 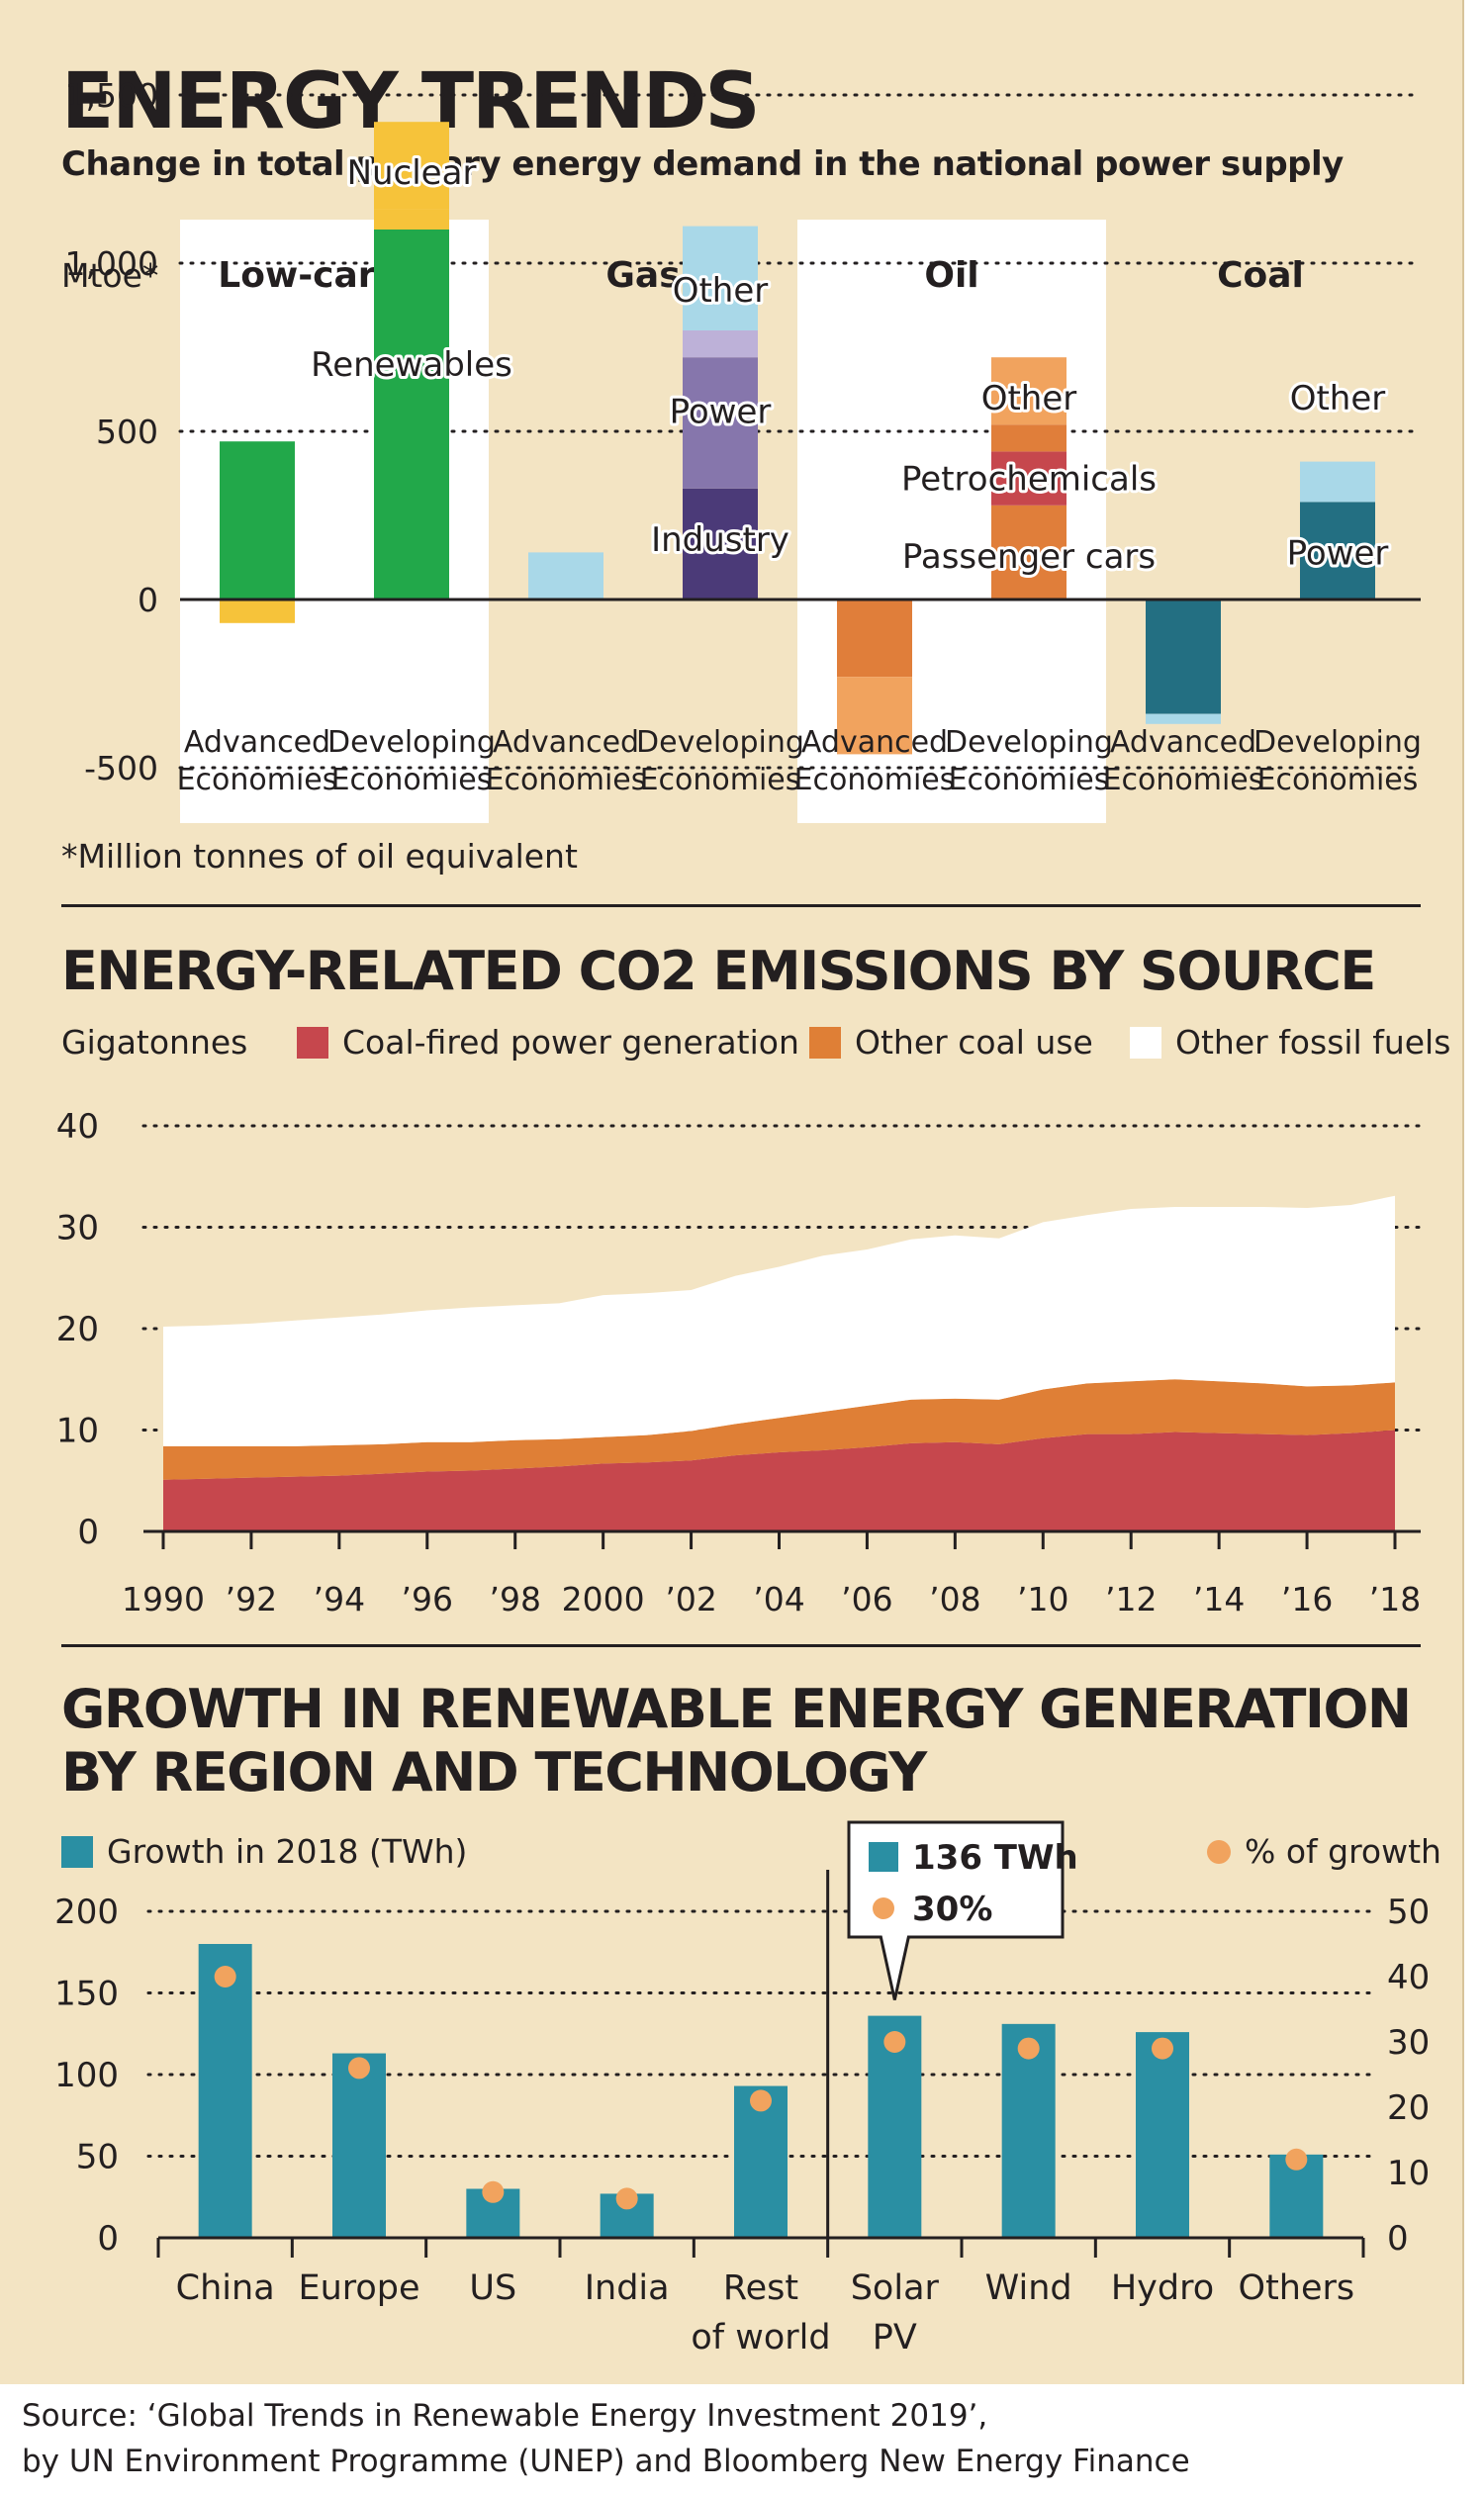 What do you see at coordinates (163, 1599) in the screenshot?
I see `x-tick-label: 1990` at bounding box center [163, 1599].